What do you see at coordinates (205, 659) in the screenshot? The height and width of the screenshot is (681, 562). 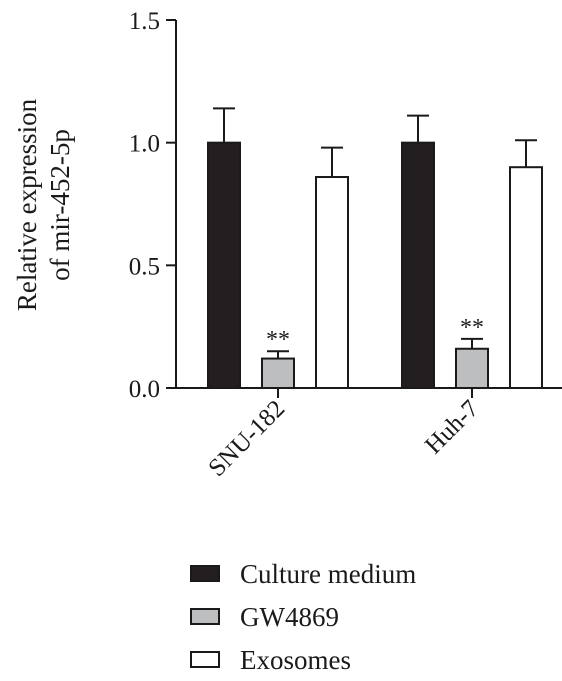 I see `legend-swatch-exosomes` at bounding box center [205, 659].